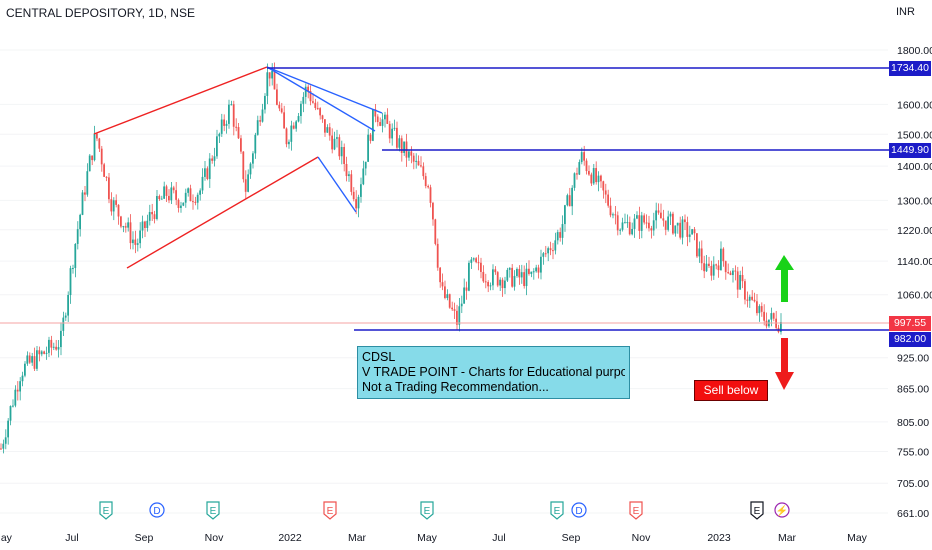 The width and height of the screenshot is (932, 550). I want to click on up-arrow-icon, so click(784, 278).